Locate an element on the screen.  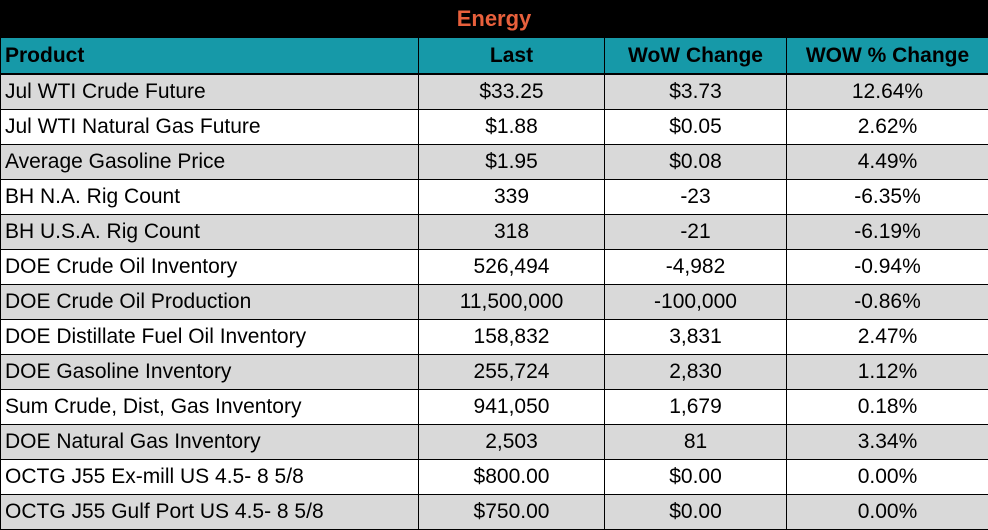
header-wow-change: WoW Change is located at coordinates (696, 56).